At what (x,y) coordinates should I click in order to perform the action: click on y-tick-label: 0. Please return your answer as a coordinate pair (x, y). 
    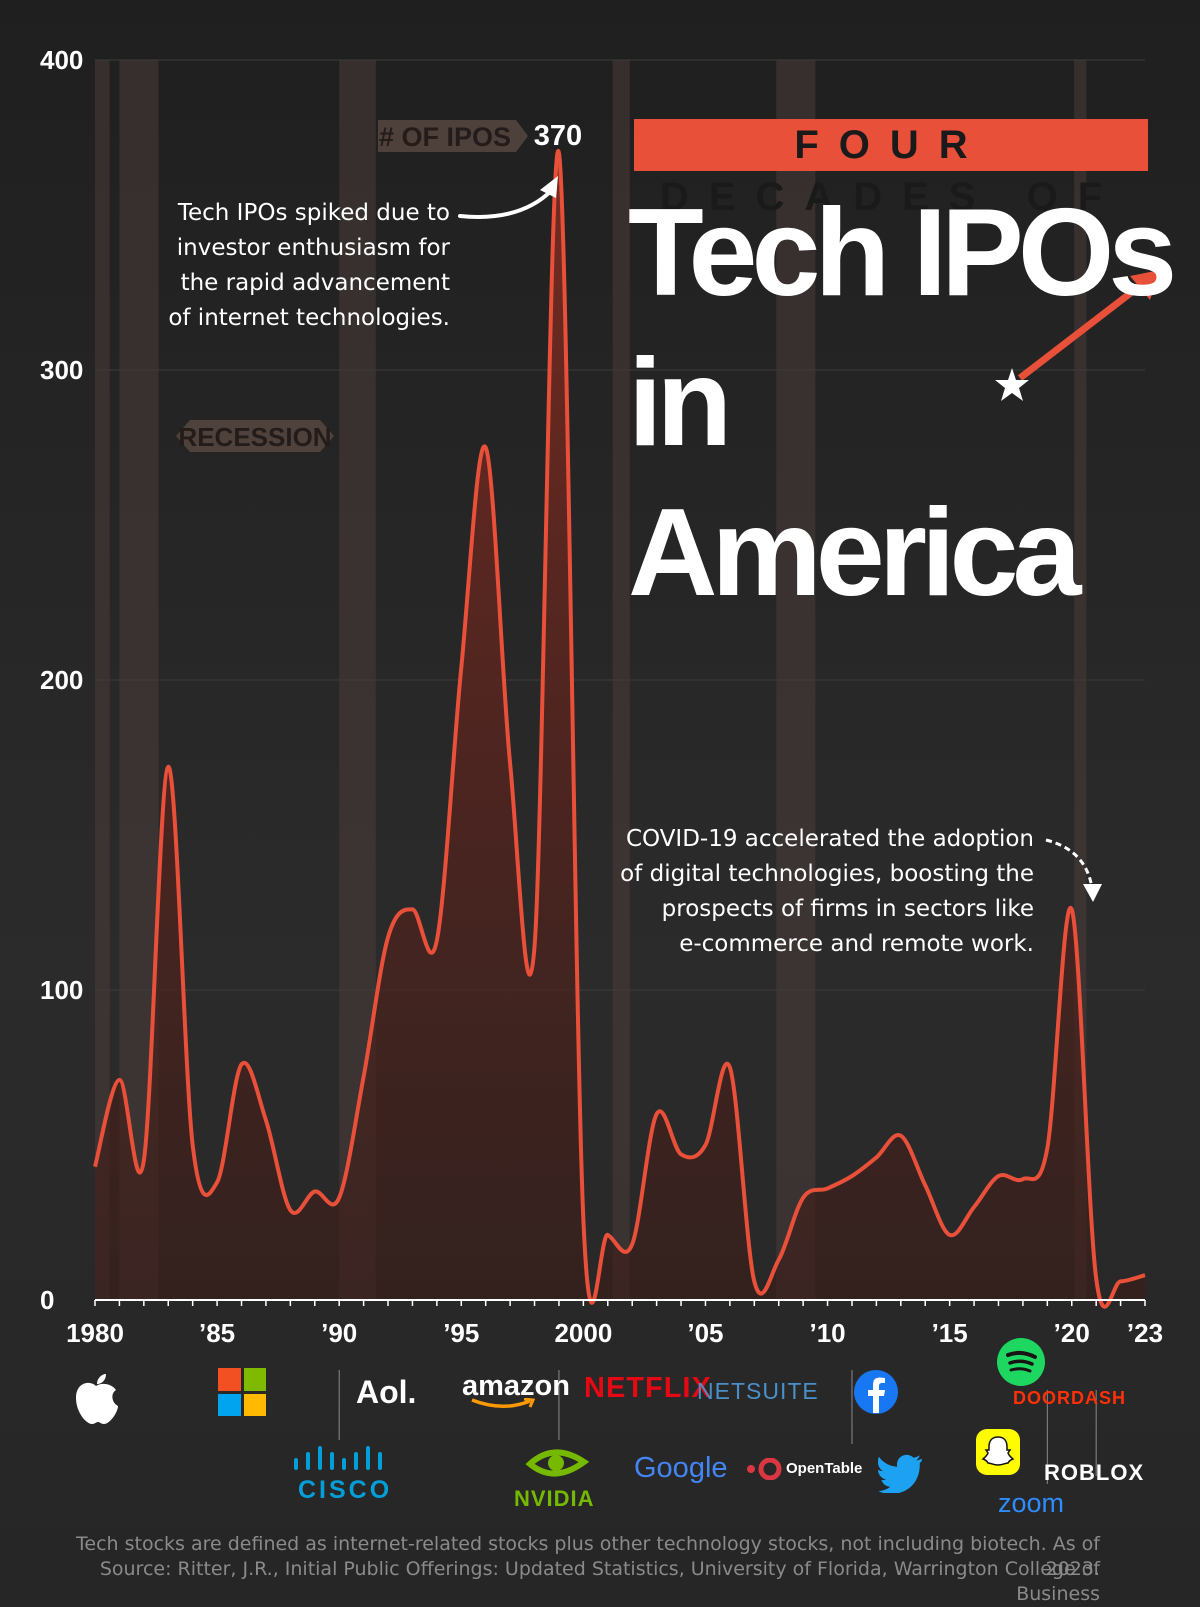
    Looking at the image, I should click on (47, 1300).